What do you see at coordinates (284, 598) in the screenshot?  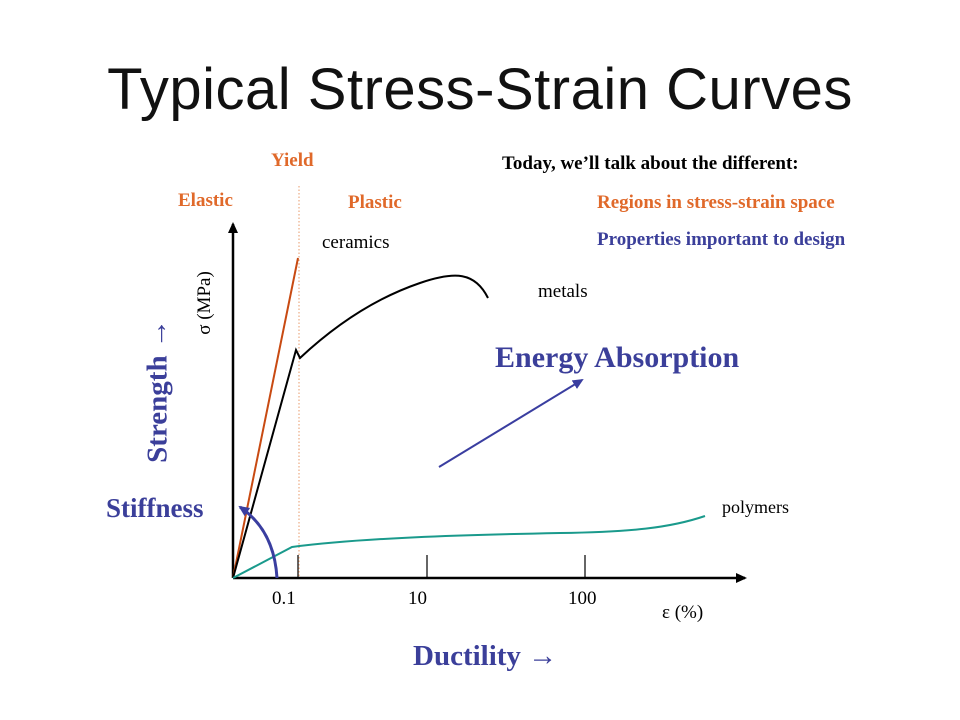 I see `x-tick-label-0.1: 0.1` at bounding box center [284, 598].